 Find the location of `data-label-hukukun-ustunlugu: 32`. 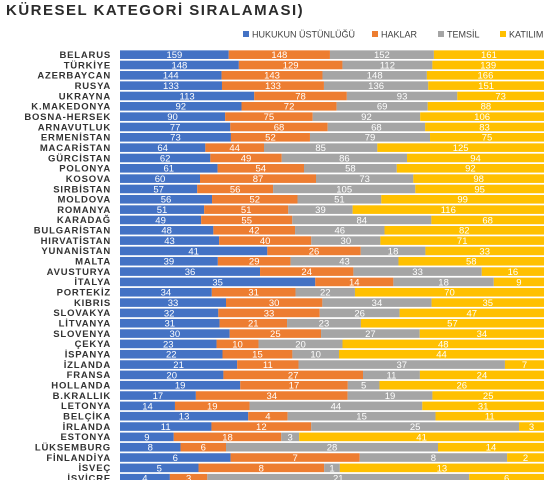

data-label-hukukun-ustunlugu: 32 is located at coordinates (169, 313).